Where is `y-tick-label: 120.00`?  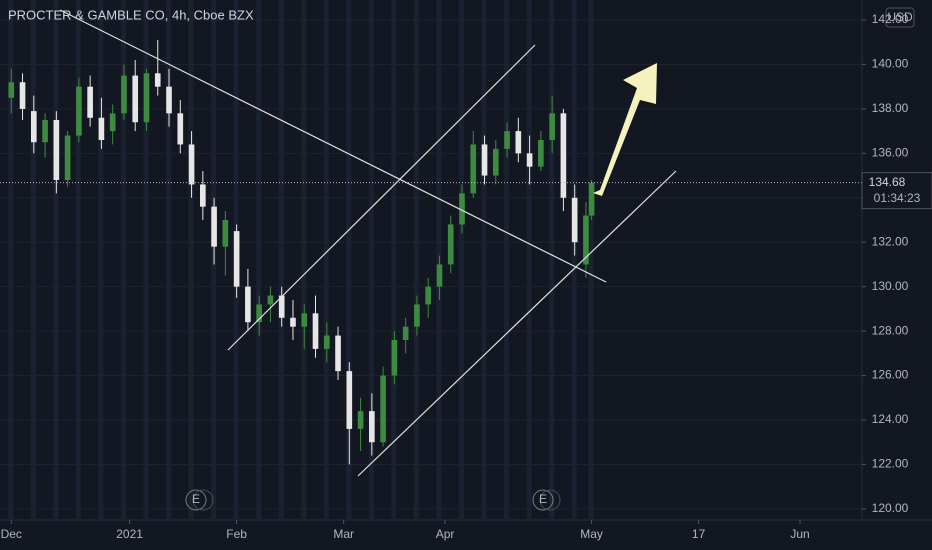
y-tick-label: 120.00 is located at coordinates (890, 508).